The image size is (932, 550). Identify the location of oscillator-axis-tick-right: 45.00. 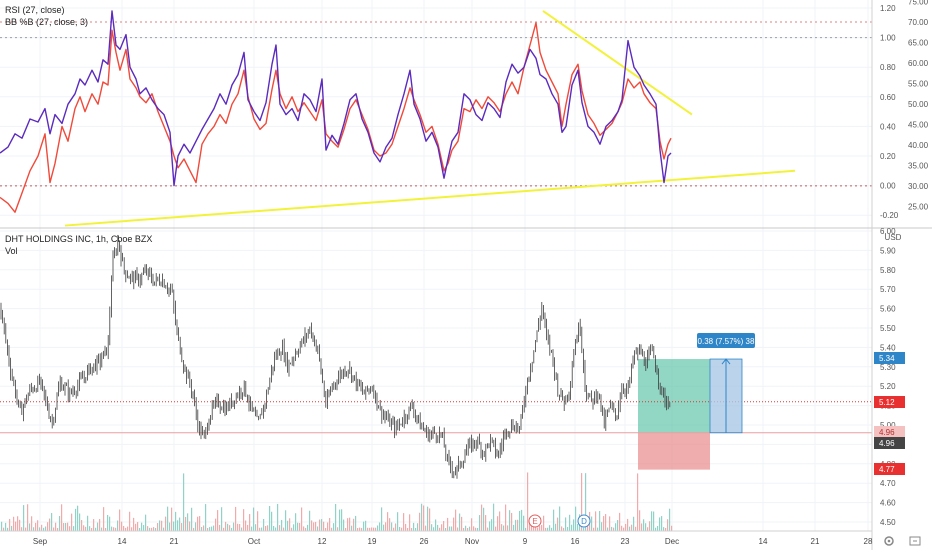
(918, 125).